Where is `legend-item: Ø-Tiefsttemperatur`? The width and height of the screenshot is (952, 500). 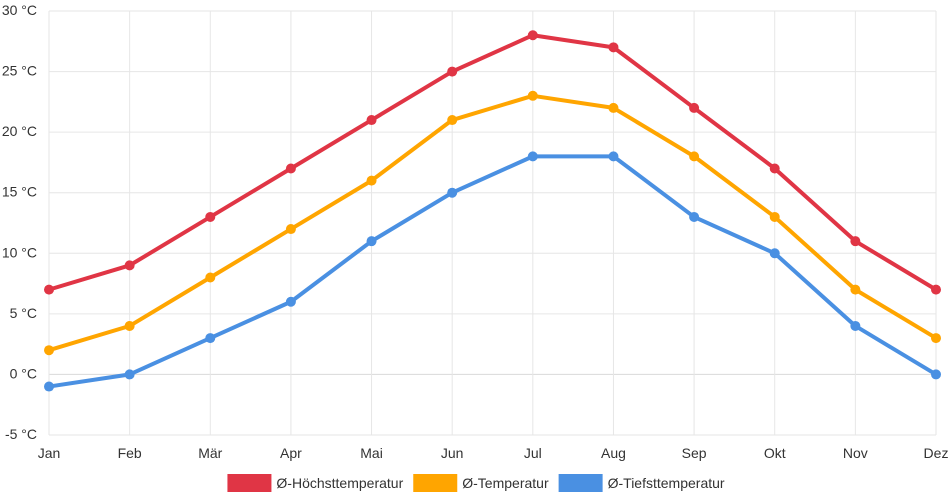 legend-item: Ø-Tiefsttemperatur is located at coordinates (641, 483).